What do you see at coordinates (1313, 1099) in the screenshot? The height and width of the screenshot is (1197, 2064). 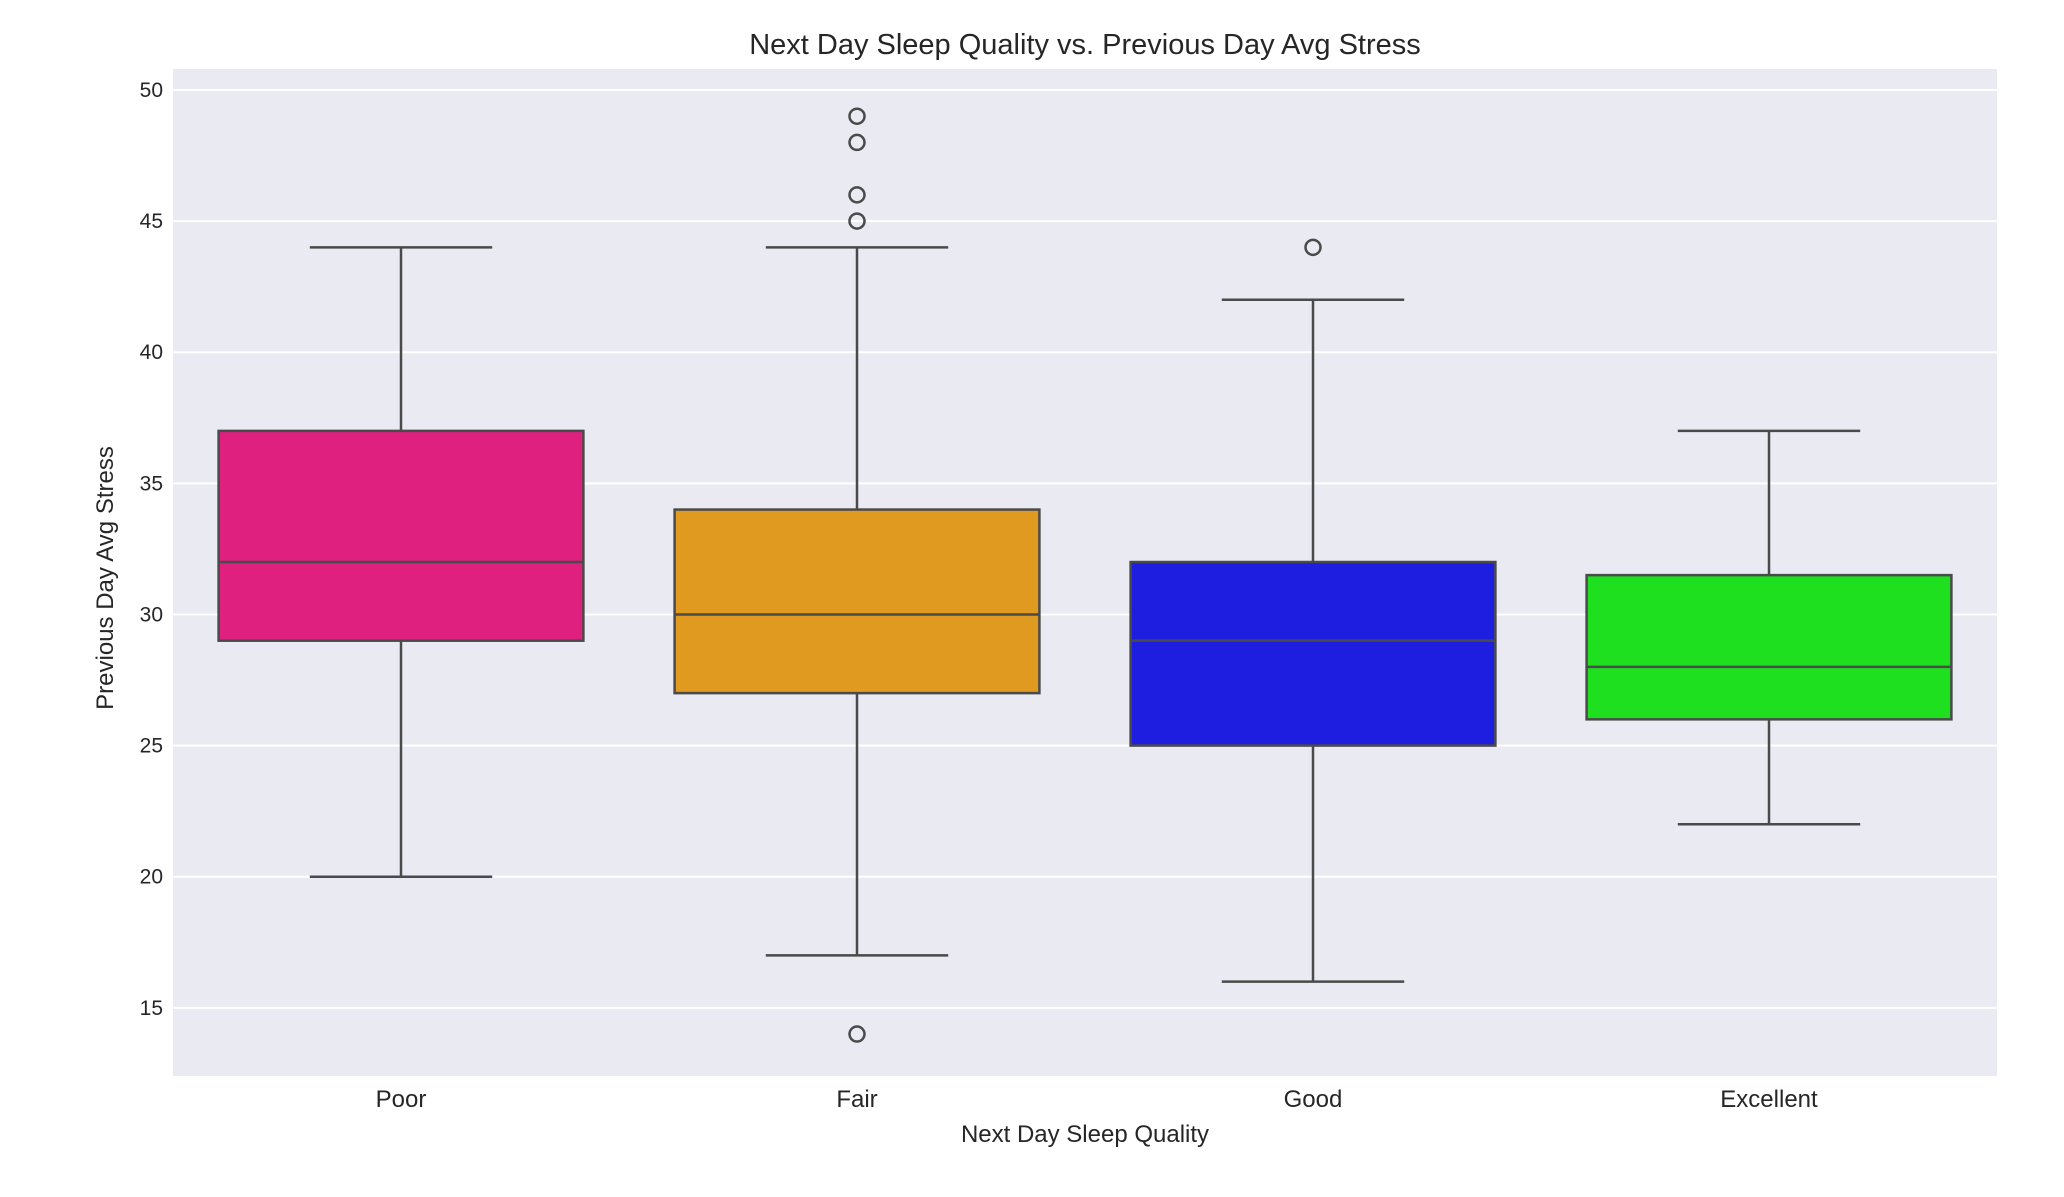 I see `x-tick-label: Good` at bounding box center [1313, 1099].